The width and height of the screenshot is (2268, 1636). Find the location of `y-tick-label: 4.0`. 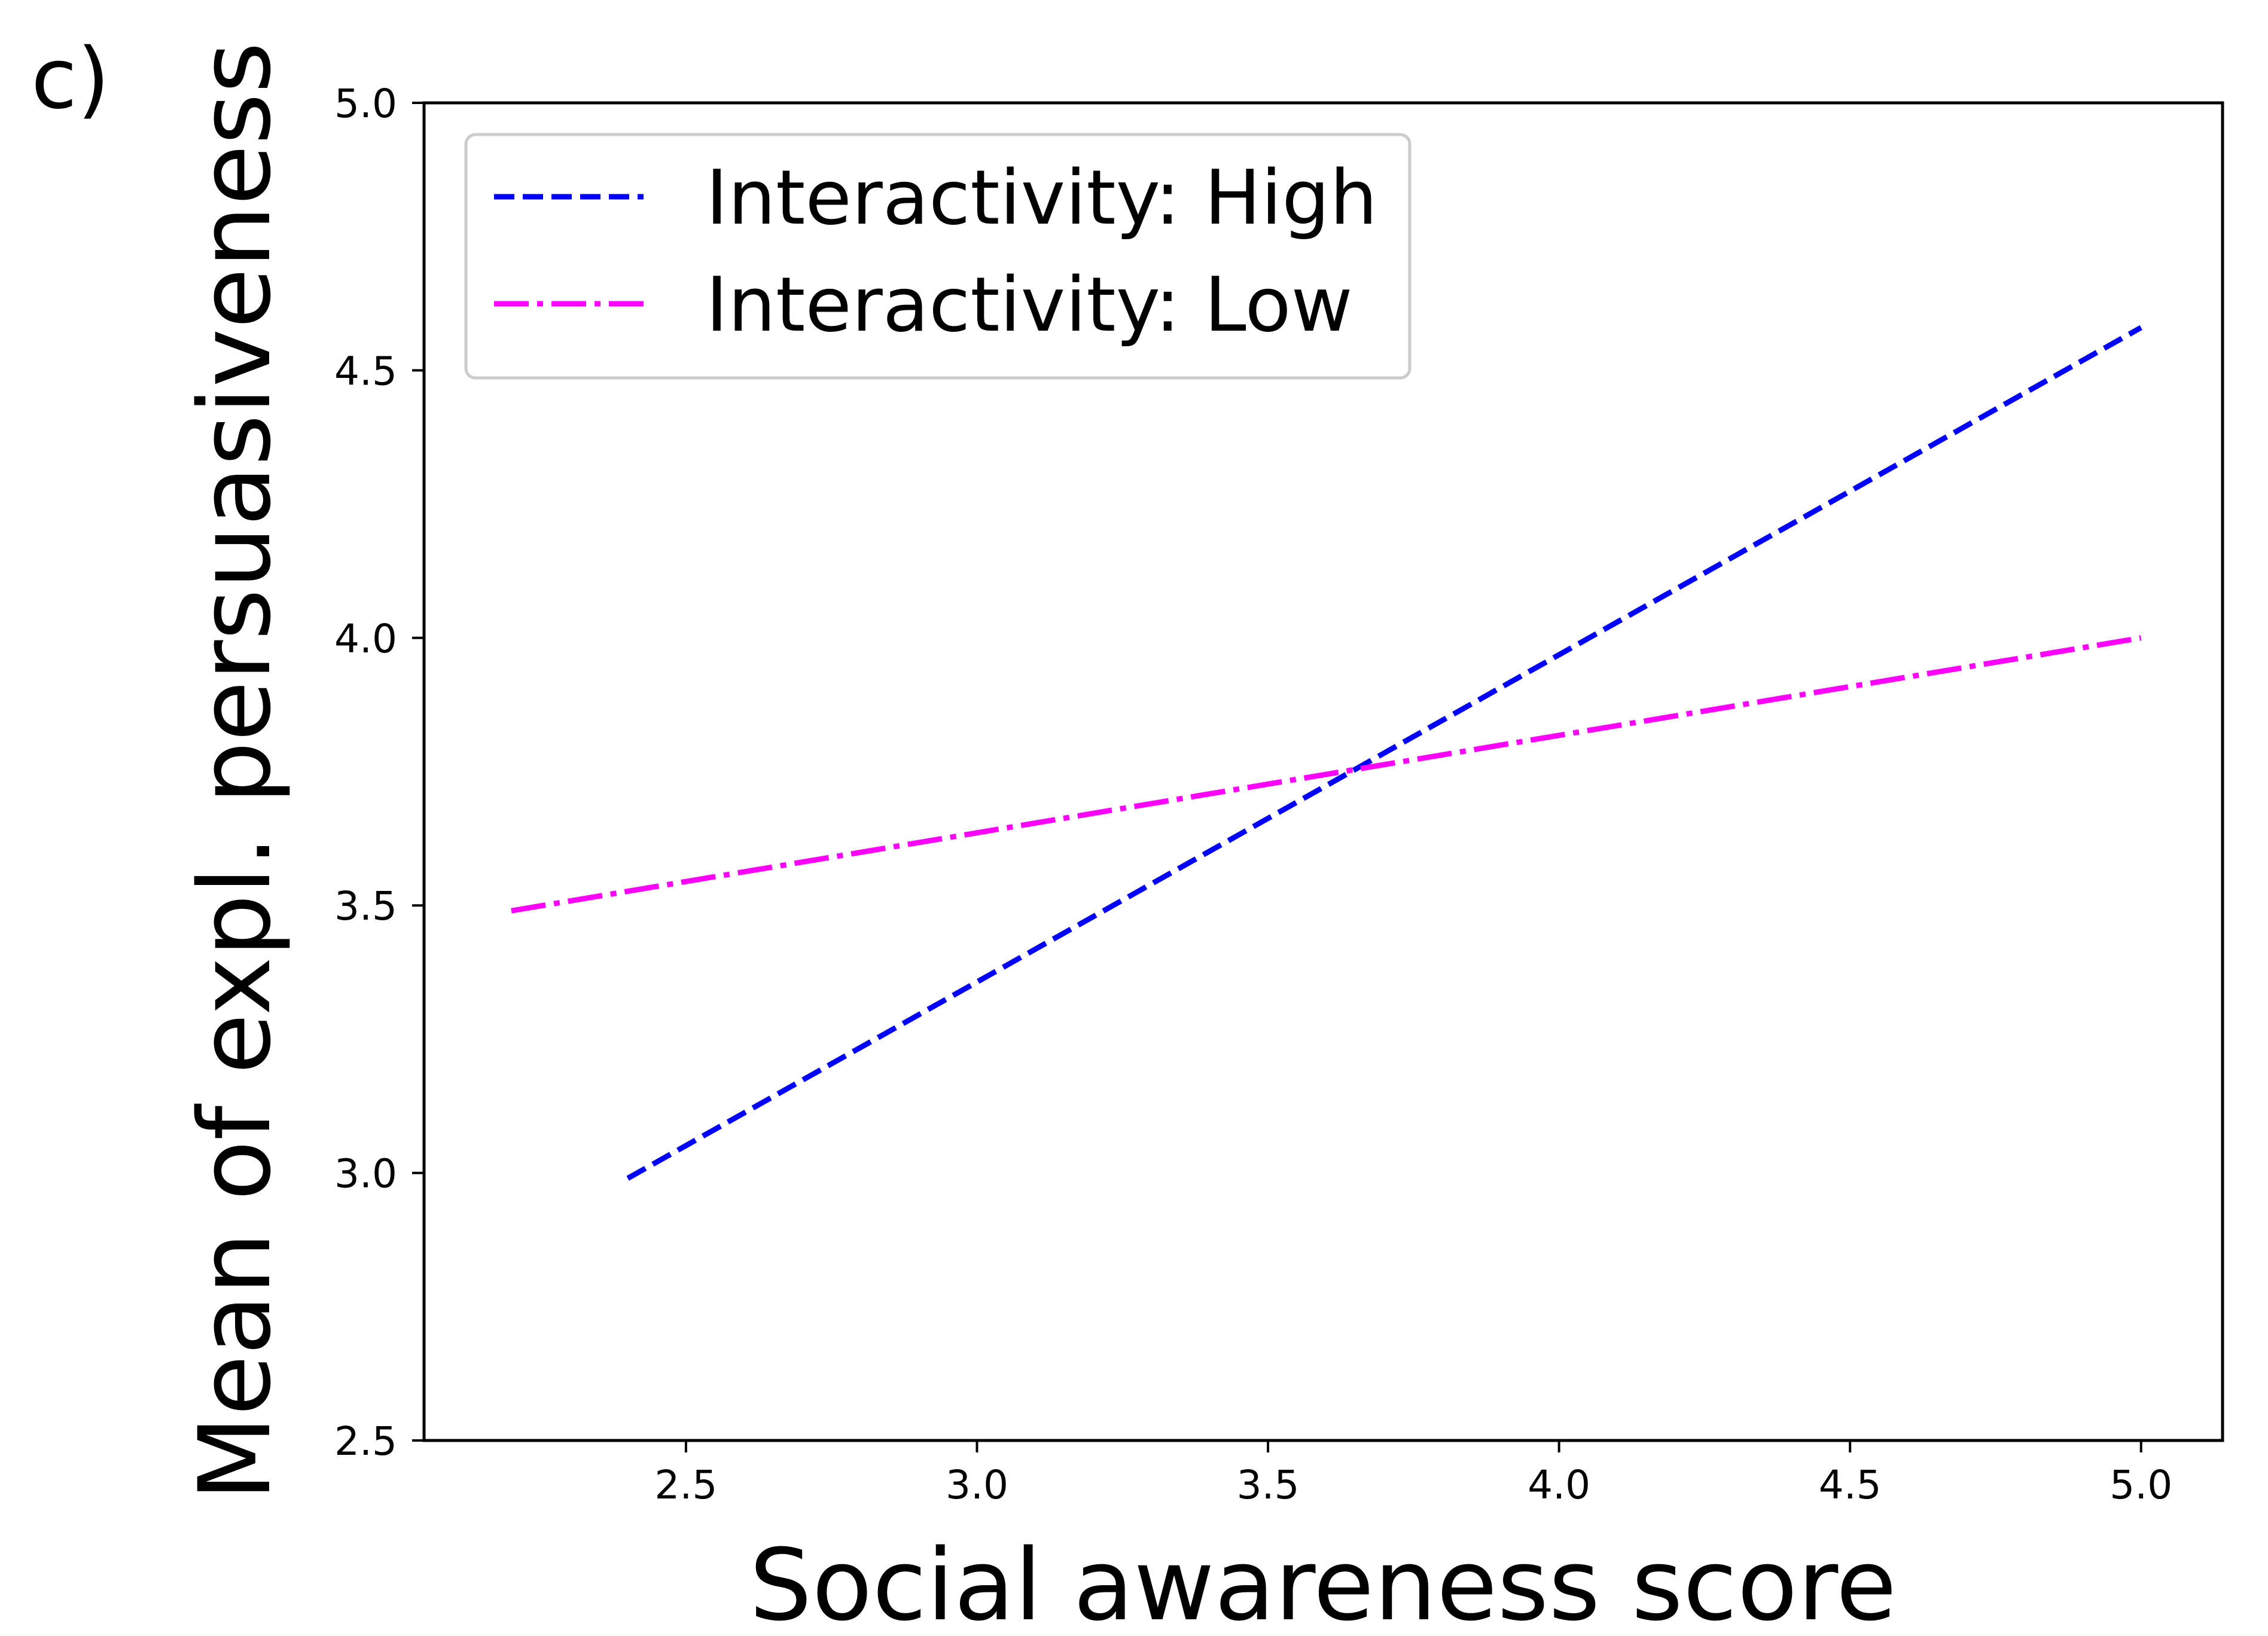

y-tick-label: 4.0 is located at coordinates (365, 639).